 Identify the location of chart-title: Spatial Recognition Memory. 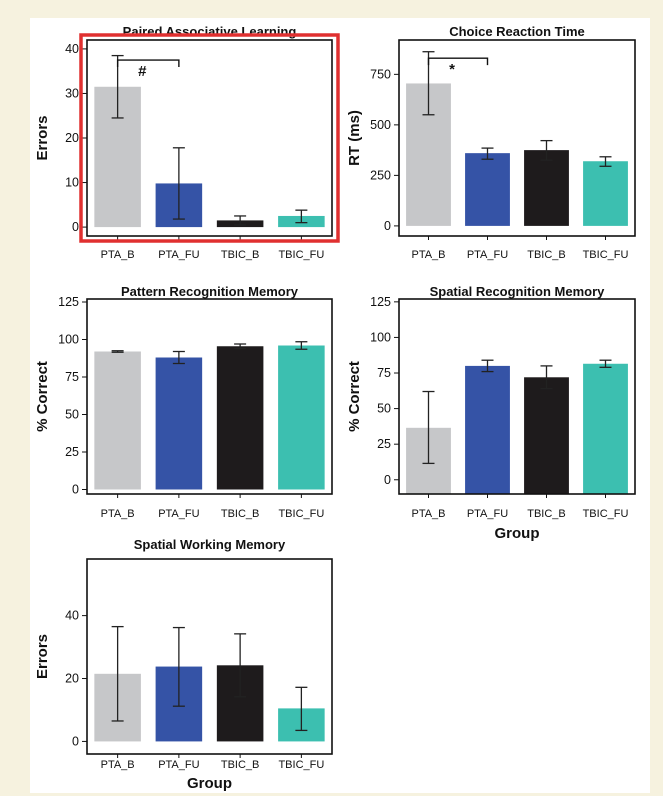
(518, 291).